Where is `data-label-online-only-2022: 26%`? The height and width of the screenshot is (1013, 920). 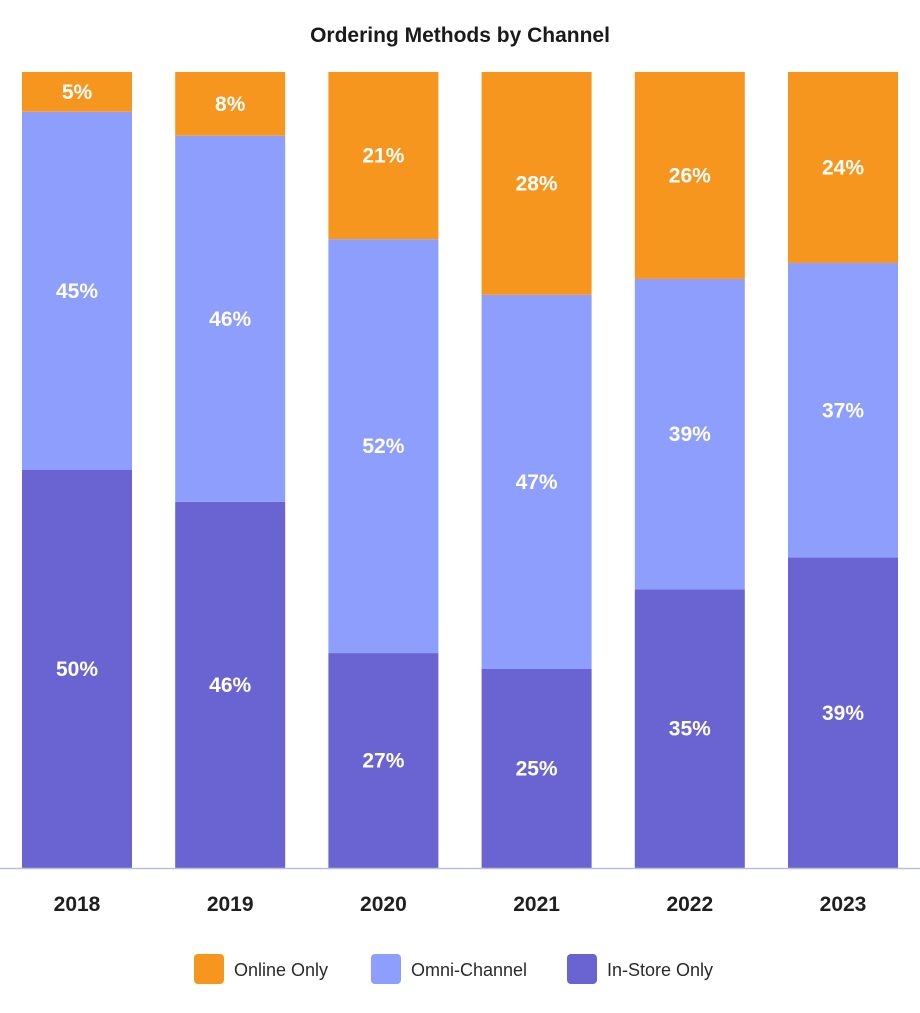
data-label-online-only-2022: 26% is located at coordinates (690, 175).